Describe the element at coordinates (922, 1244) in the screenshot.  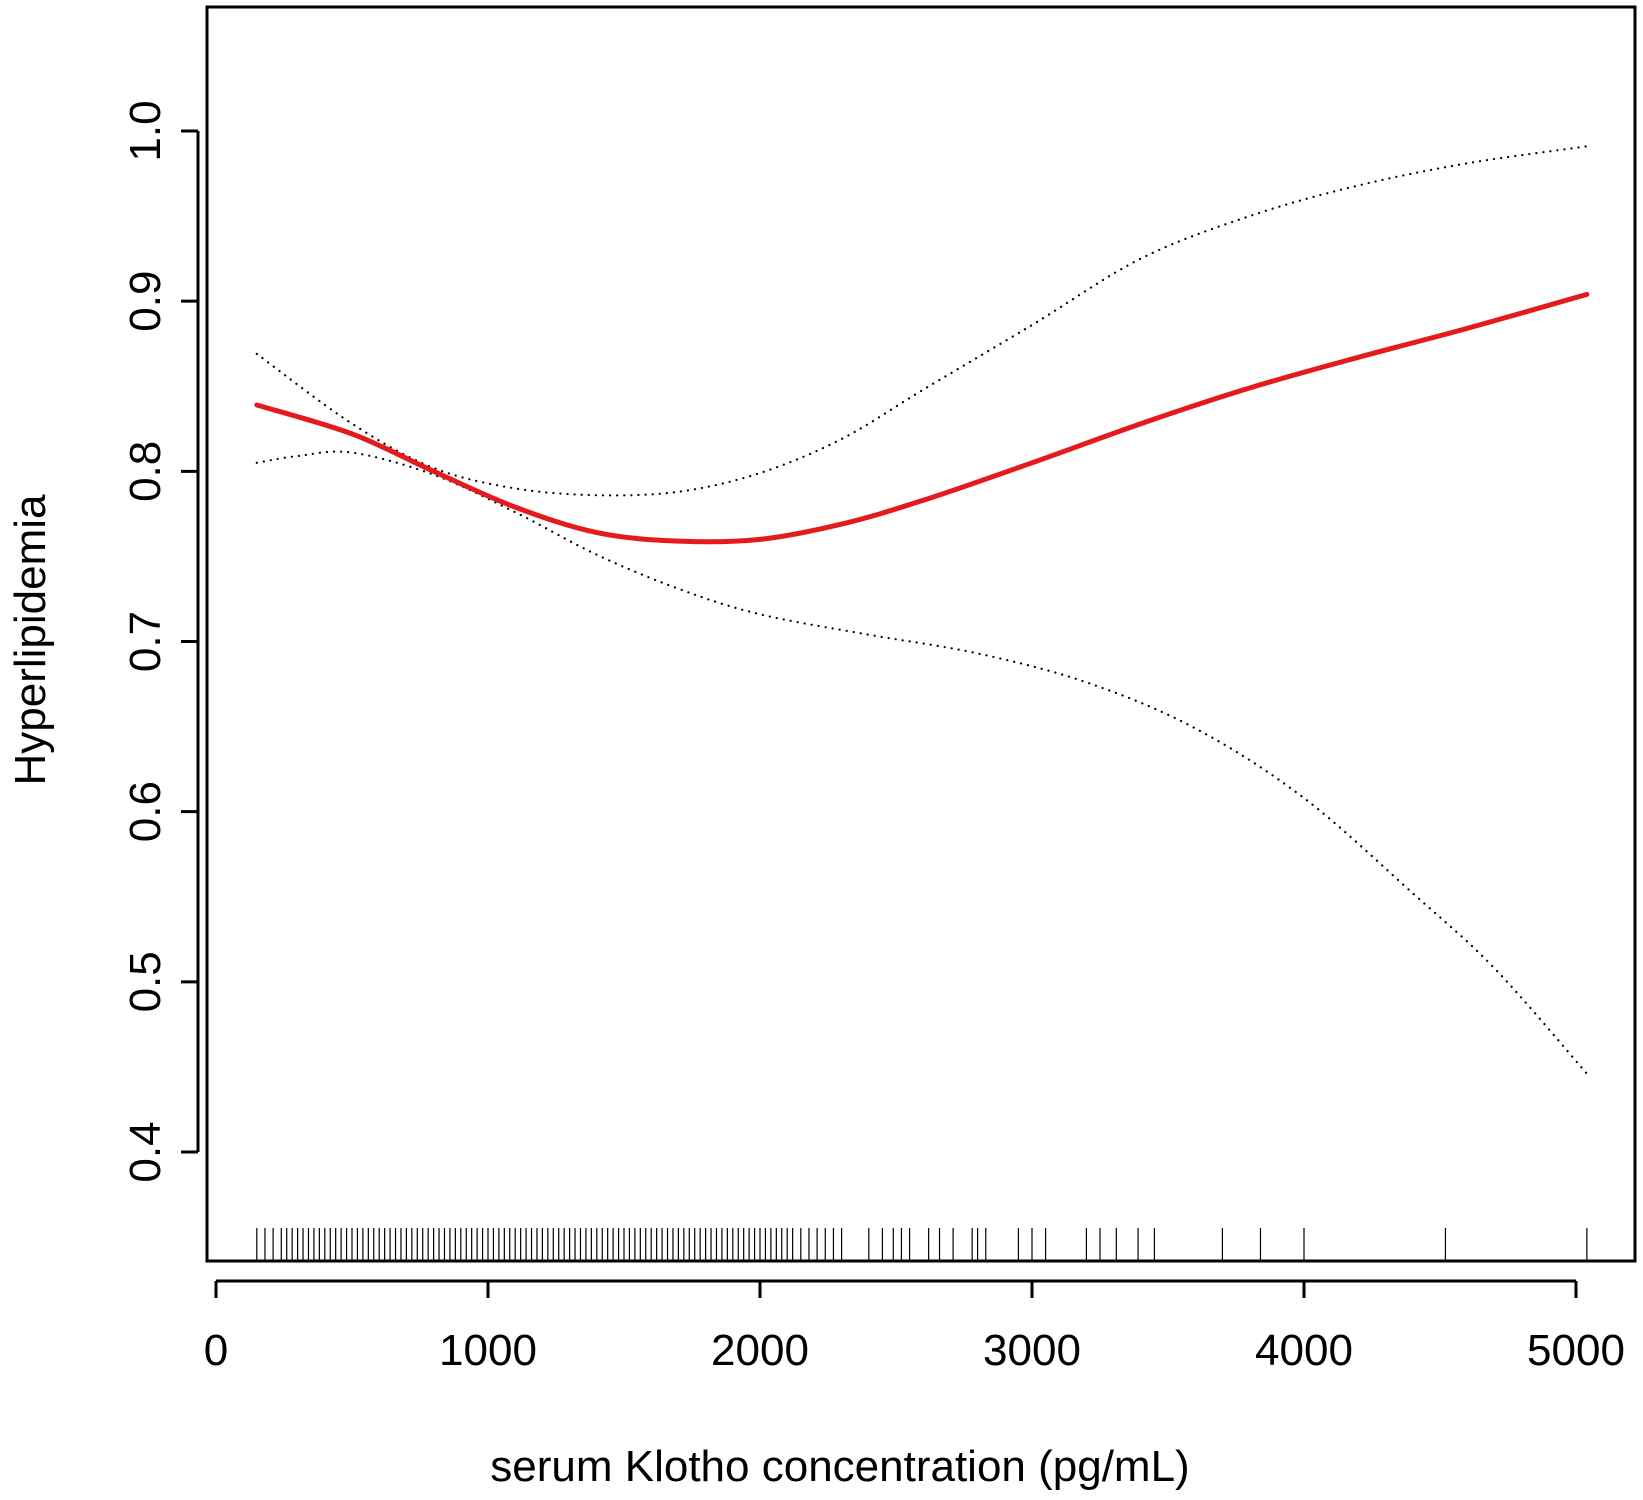
I see `rug-plot` at that location.